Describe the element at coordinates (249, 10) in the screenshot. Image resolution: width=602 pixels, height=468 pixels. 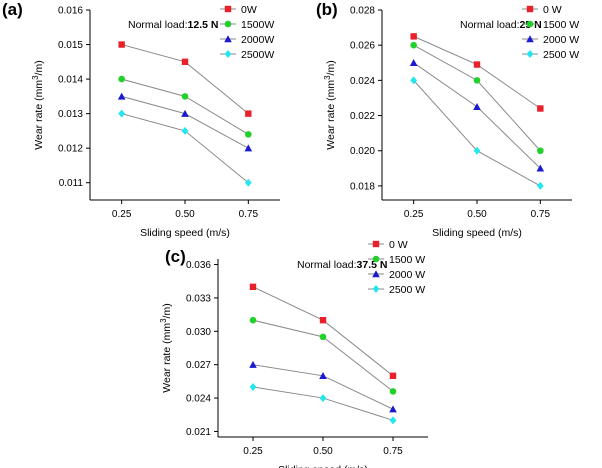
I see `legend-label: 0W` at that location.